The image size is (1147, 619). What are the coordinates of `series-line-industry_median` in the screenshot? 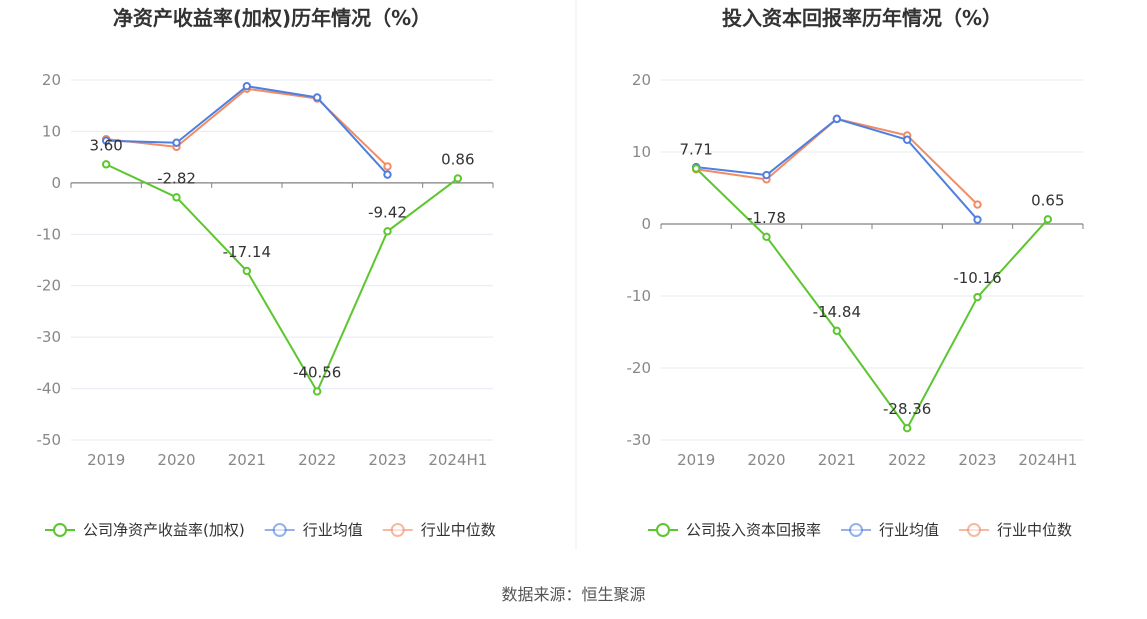 It's located at (837, 161).